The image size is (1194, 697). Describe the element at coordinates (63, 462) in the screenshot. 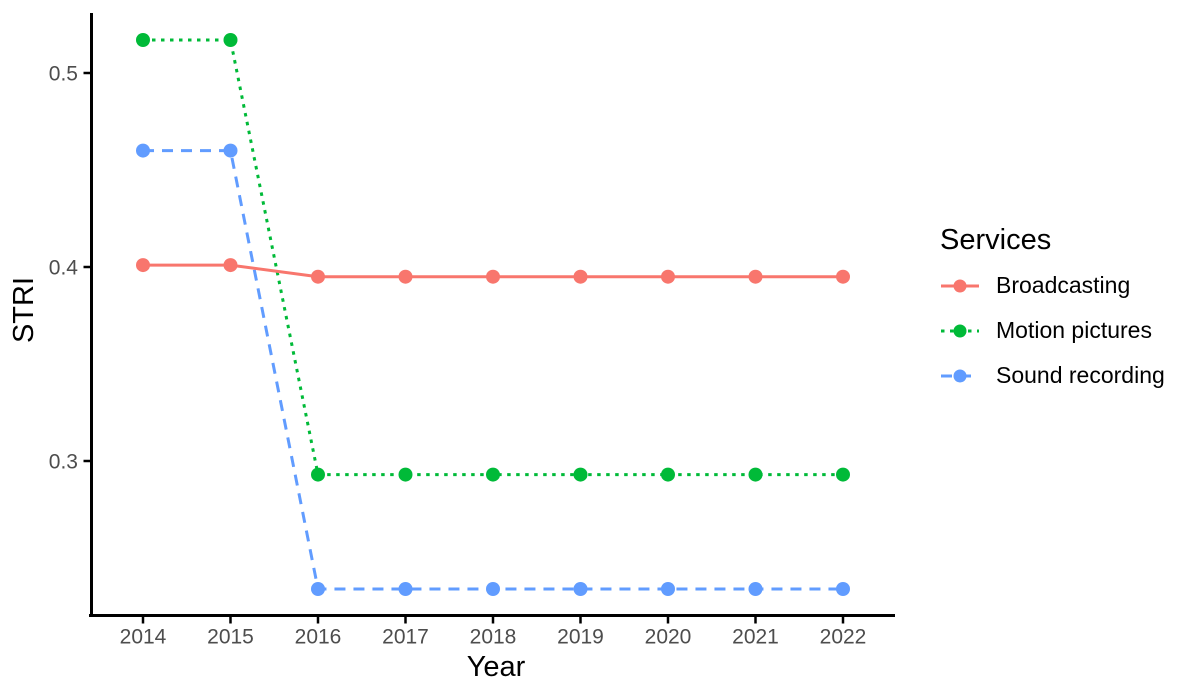

I see `y-tick-label: 0.3` at that location.